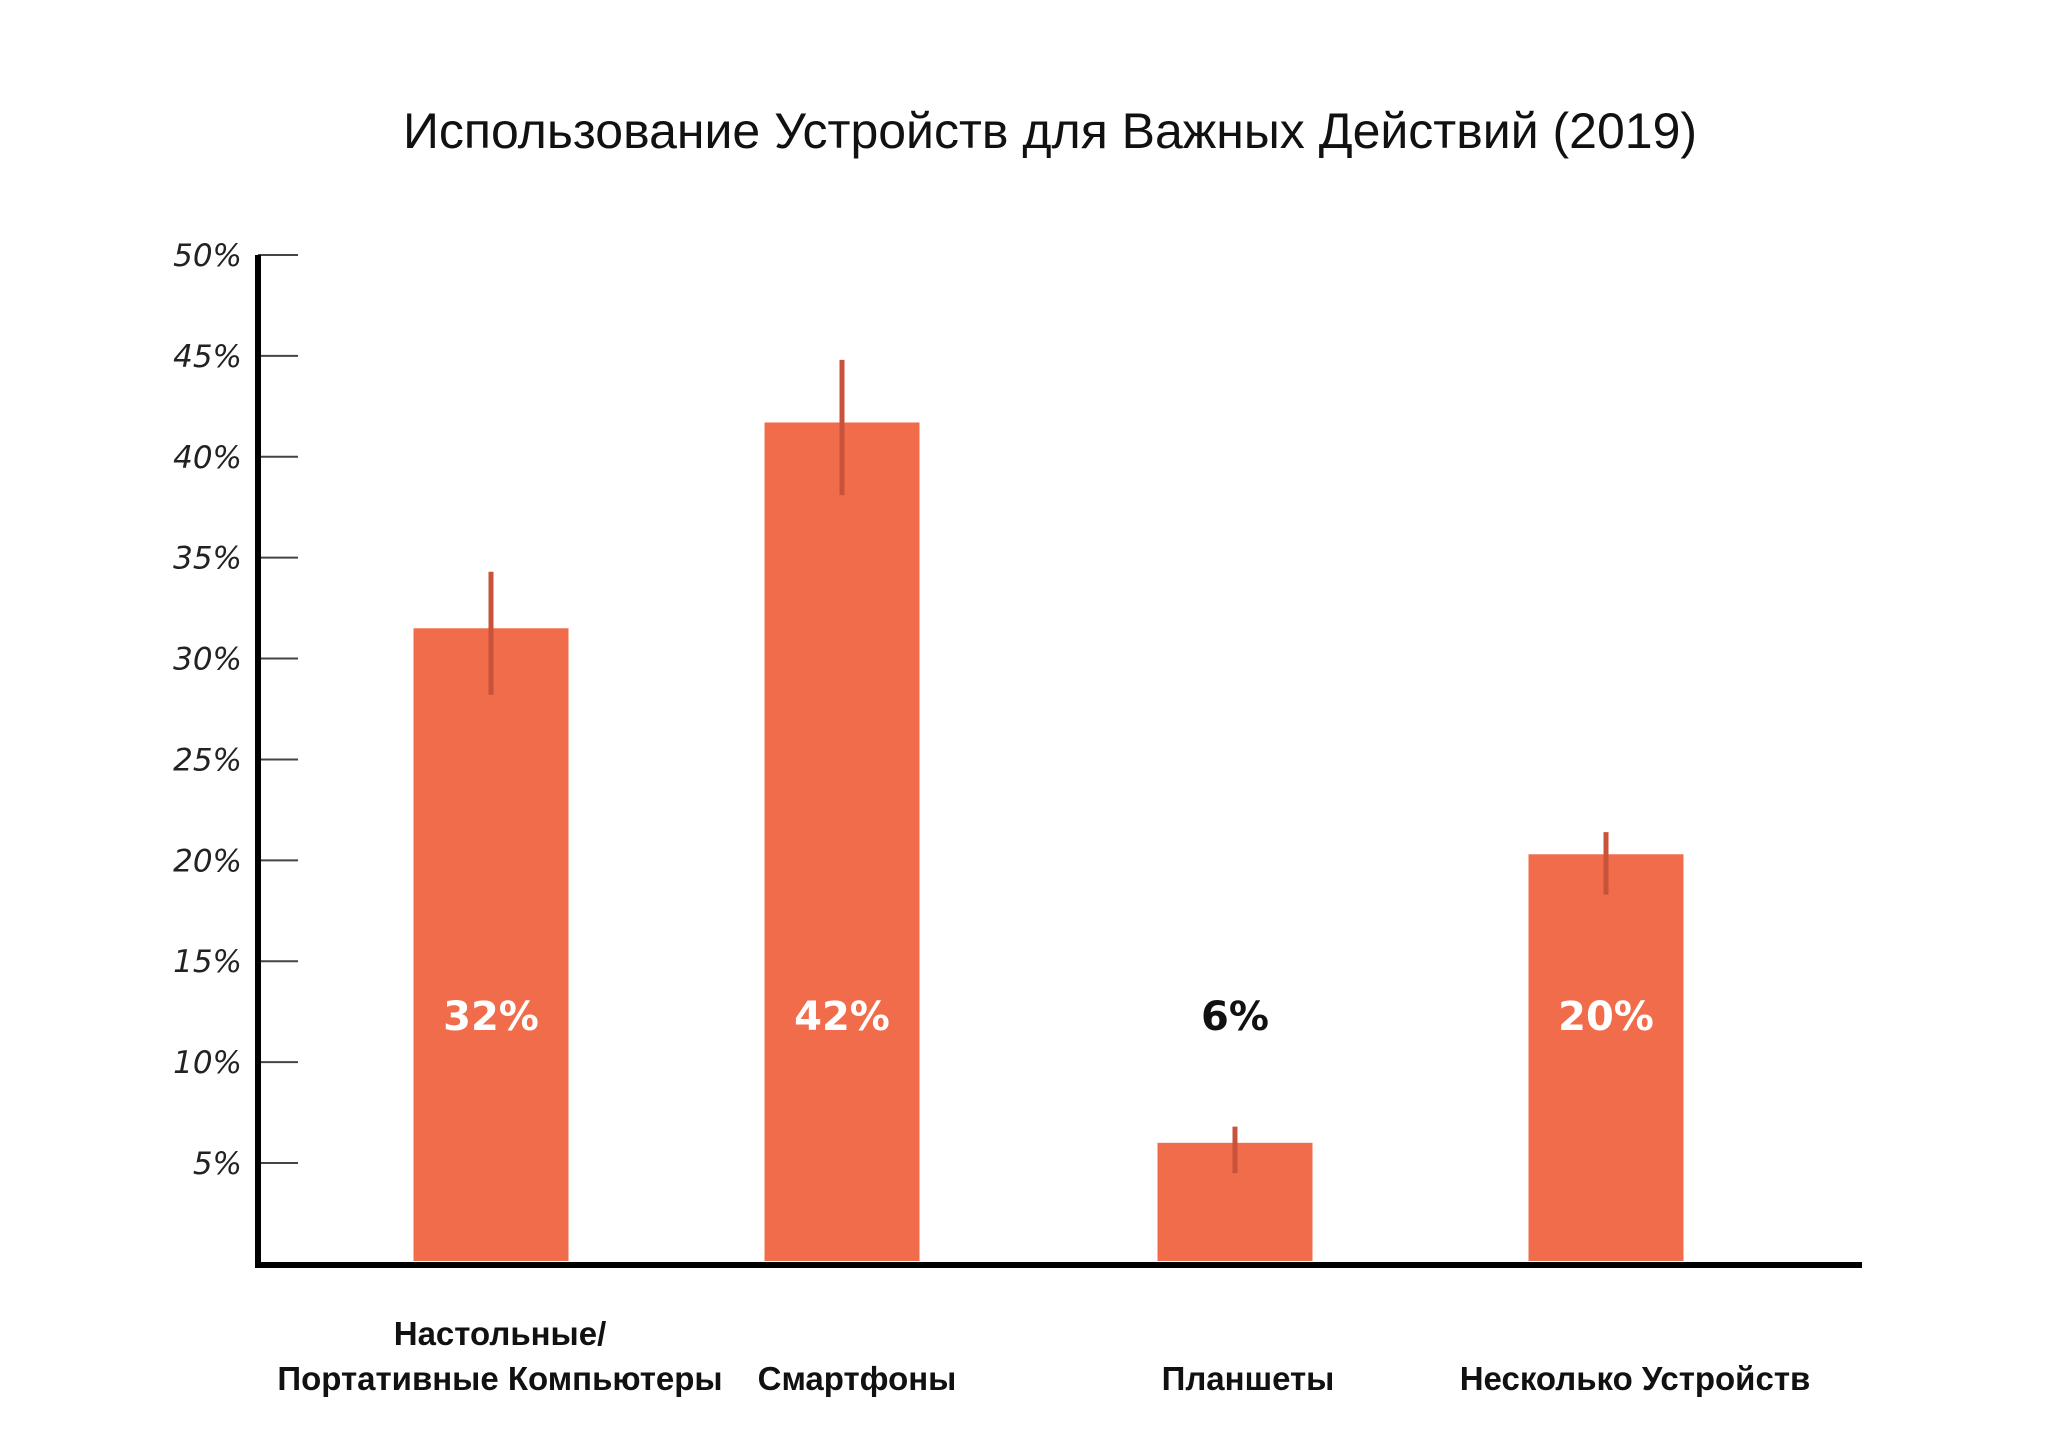 This screenshot has height=1451, width=2048. What do you see at coordinates (207, 760) in the screenshot?
I see `y-tick-label: 25%` at bounding box center [207, 760].